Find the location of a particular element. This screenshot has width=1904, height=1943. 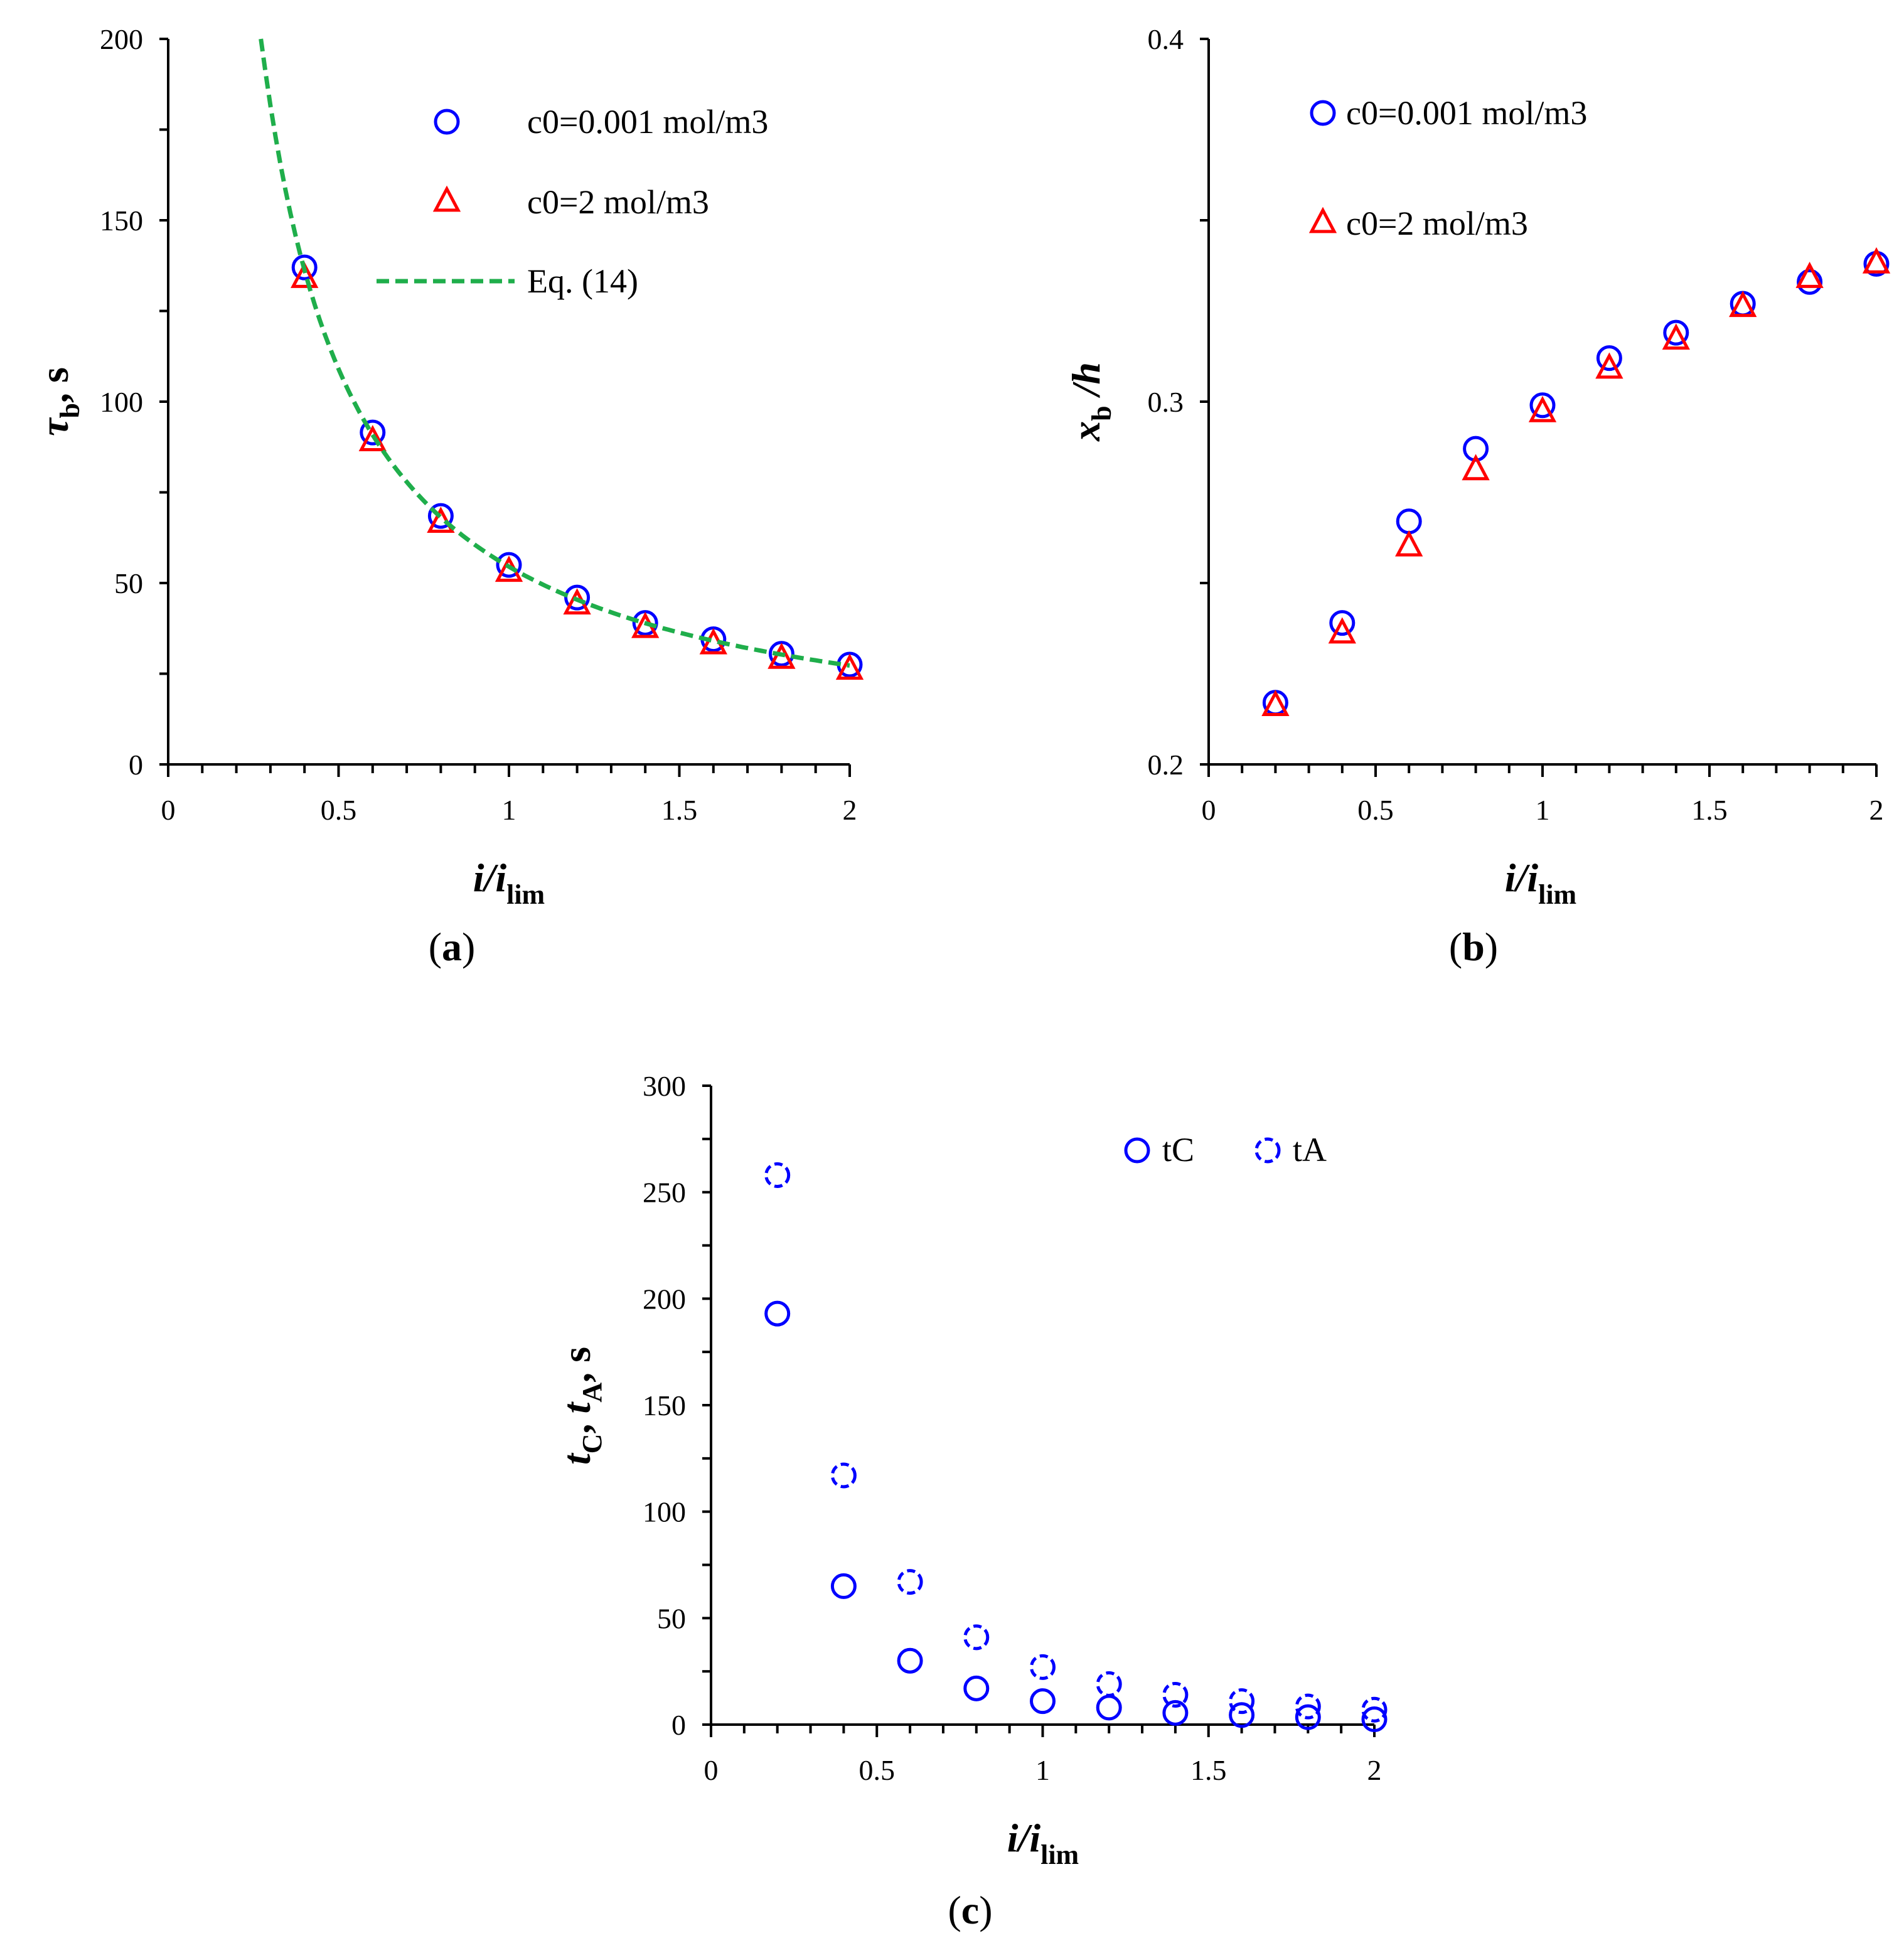

fit-line is located at coordinates (554, 353).